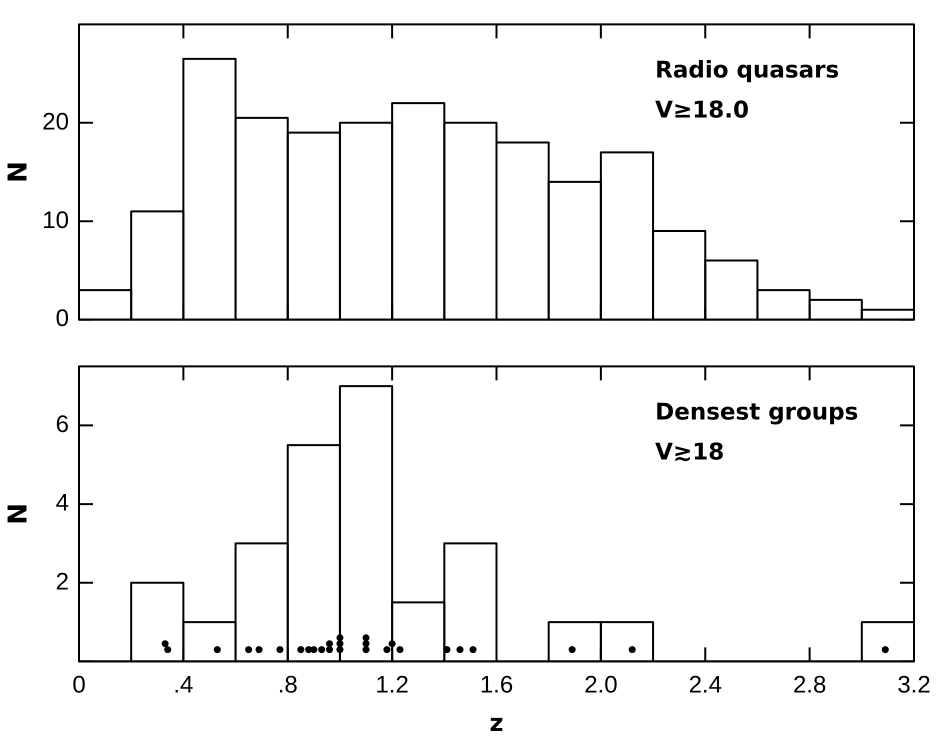  I want to click on annotation: V≳18, so click(689, 453).